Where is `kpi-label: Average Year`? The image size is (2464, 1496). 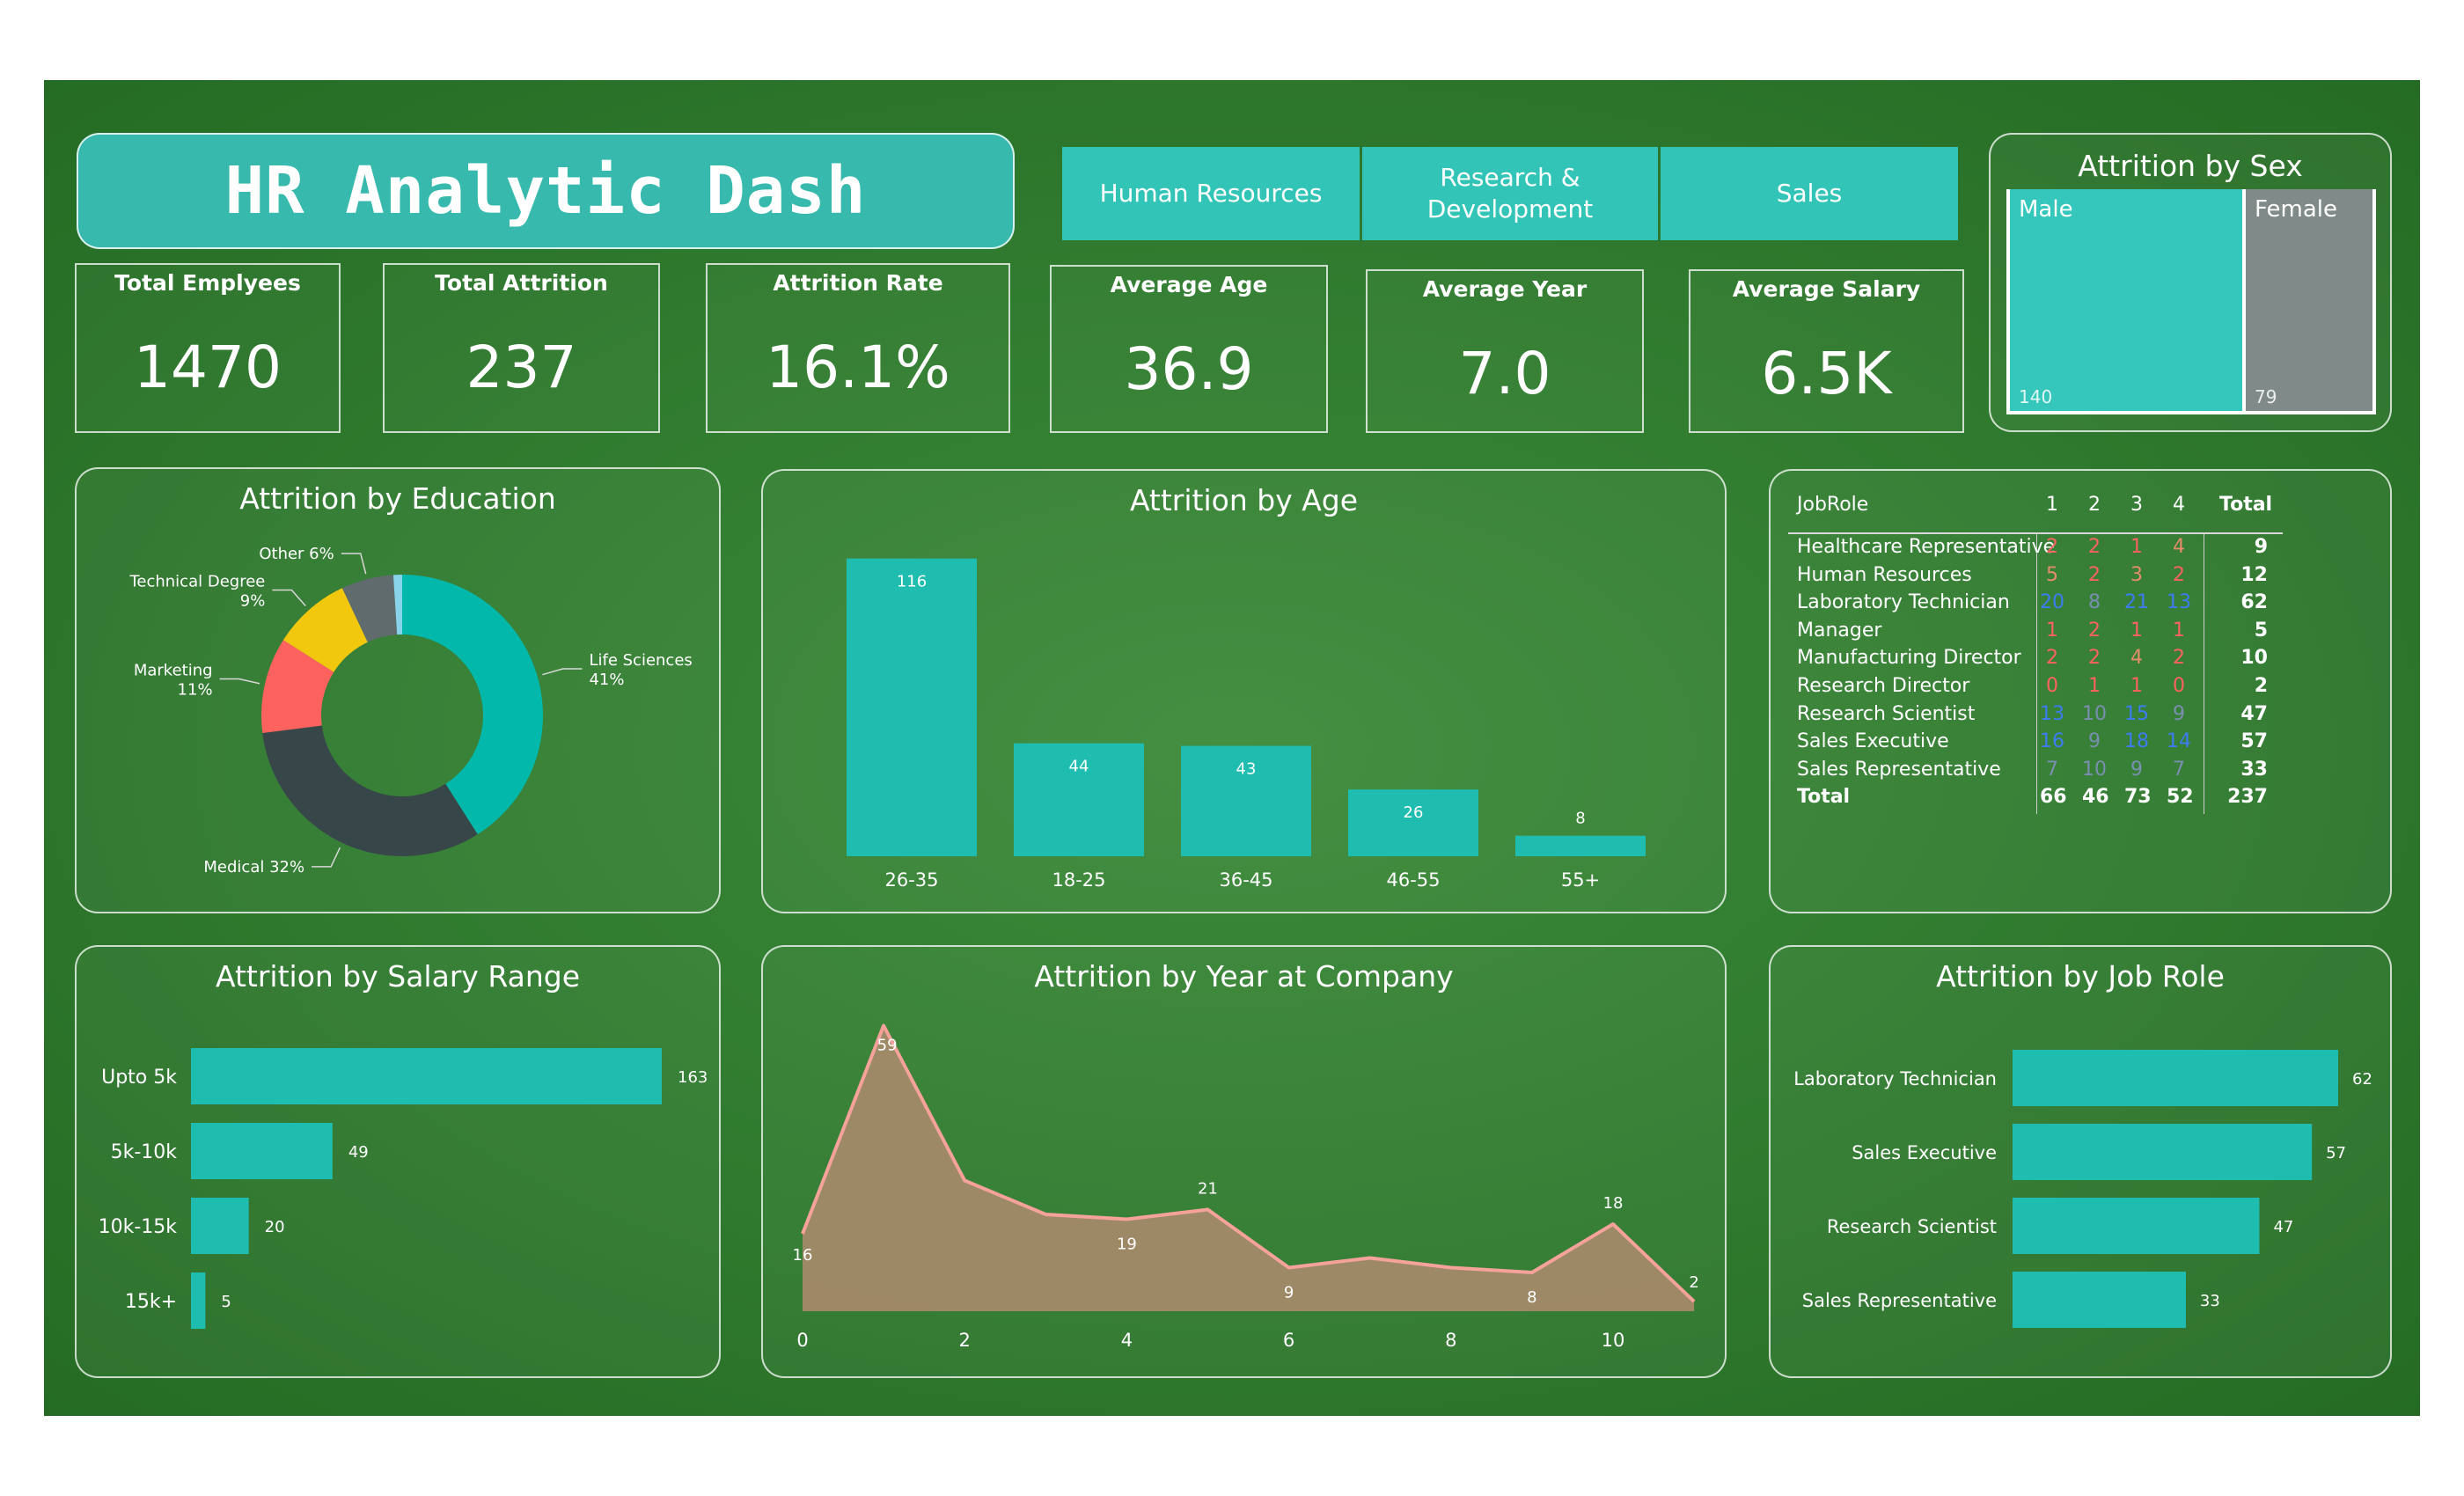 kpi-label: Average Year is located at coordinates (1505, 289).